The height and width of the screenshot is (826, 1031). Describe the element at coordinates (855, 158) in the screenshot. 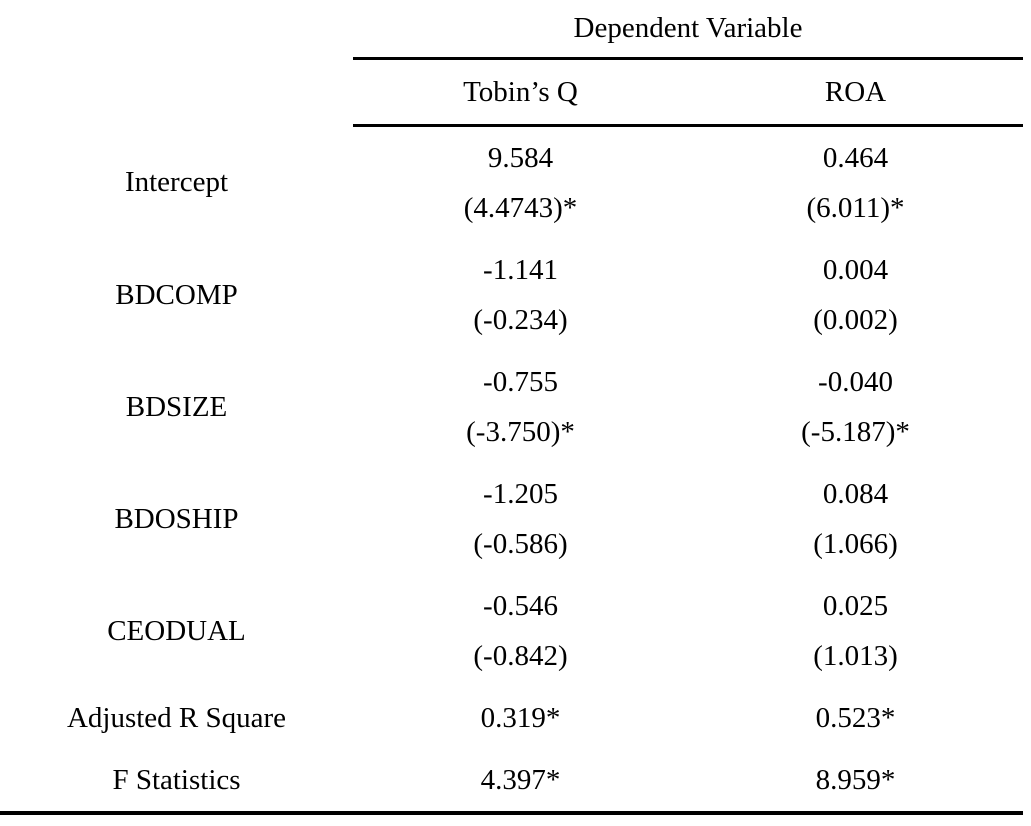

I see `coefficient-value: 0.464` at that location.